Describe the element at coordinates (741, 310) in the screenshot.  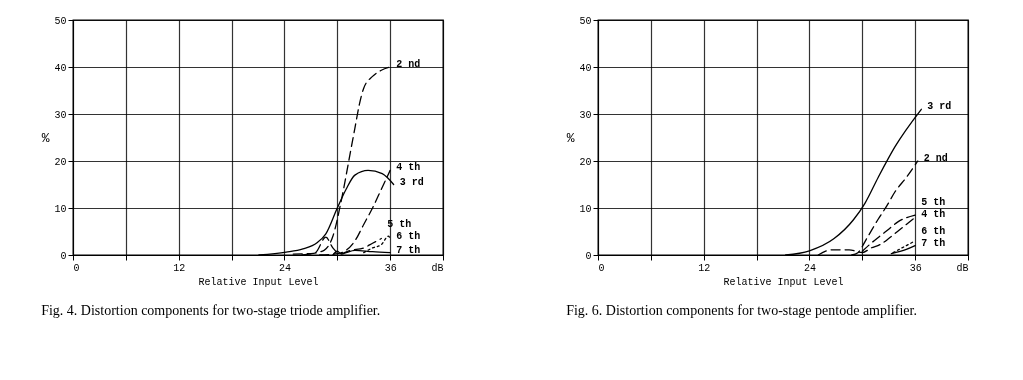
I see `text: Fig. 6. Distortion components for two-stage pentode amplifier.` at that location.